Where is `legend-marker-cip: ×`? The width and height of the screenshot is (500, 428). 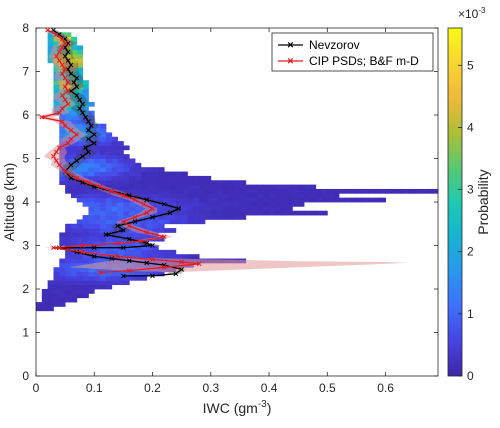
legend-marker-cip: × is located at coordinates (290, 62).